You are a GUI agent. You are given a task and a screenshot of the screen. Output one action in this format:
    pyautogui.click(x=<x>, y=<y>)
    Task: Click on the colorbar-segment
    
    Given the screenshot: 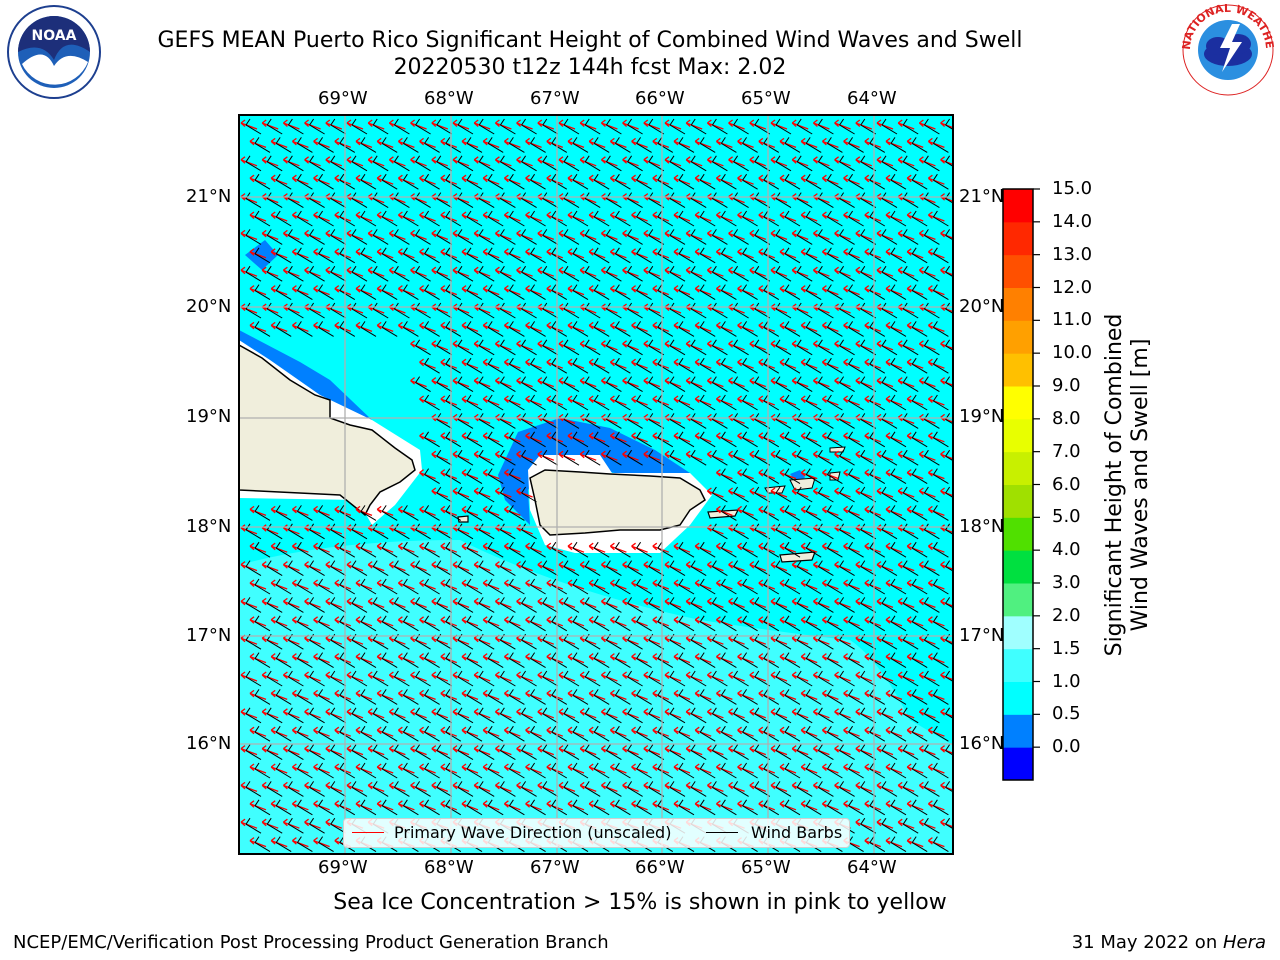 What is the action you would take?
    pyautogui.click(x=1018, y=370)
    